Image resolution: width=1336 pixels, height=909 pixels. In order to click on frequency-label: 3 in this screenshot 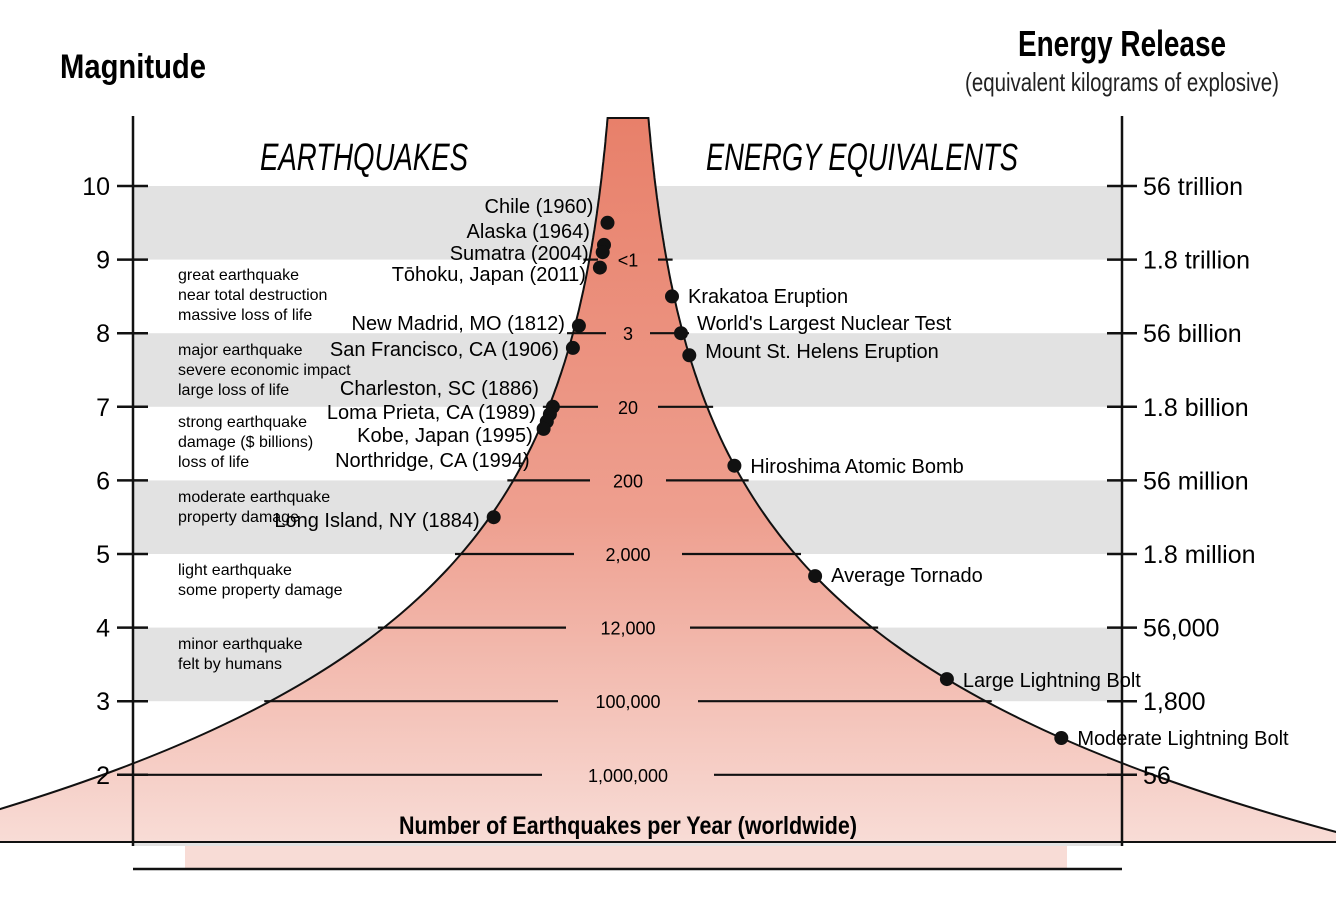, I will do `click(628, 334)`.